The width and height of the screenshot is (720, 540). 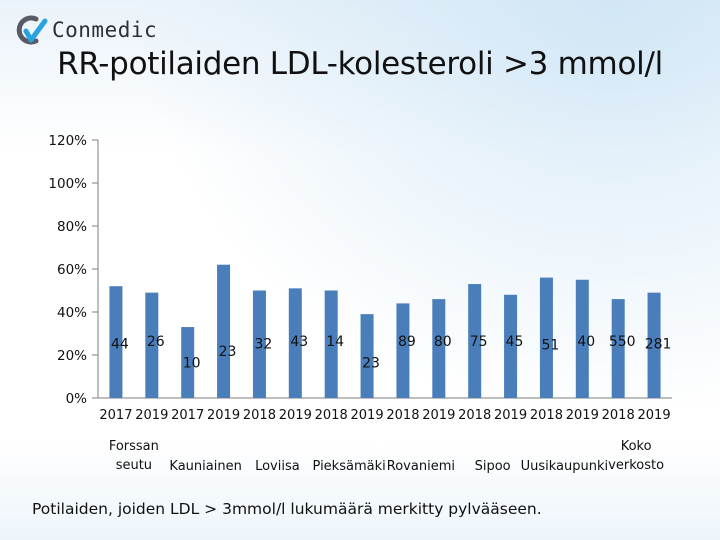 I want to click on logo: Conmedic, so click(x=85, y=30).